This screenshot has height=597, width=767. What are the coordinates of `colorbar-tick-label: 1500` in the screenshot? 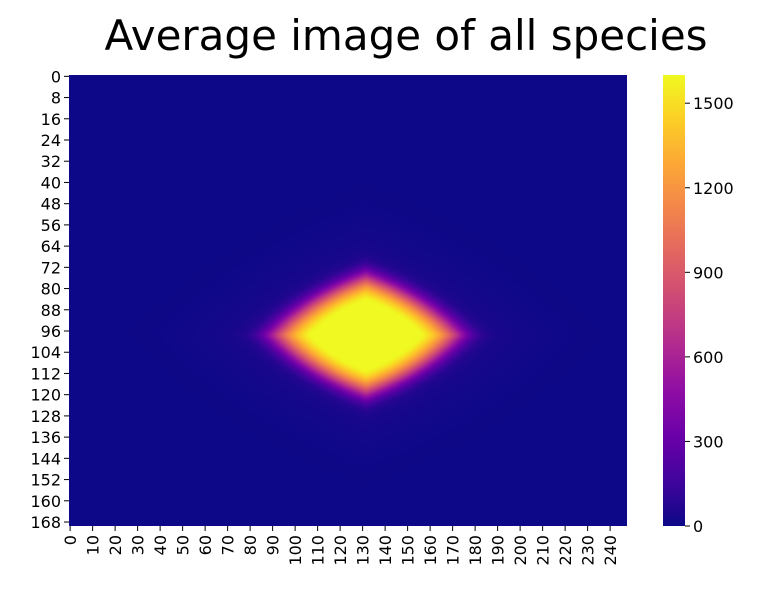 It's located at (713, 103).